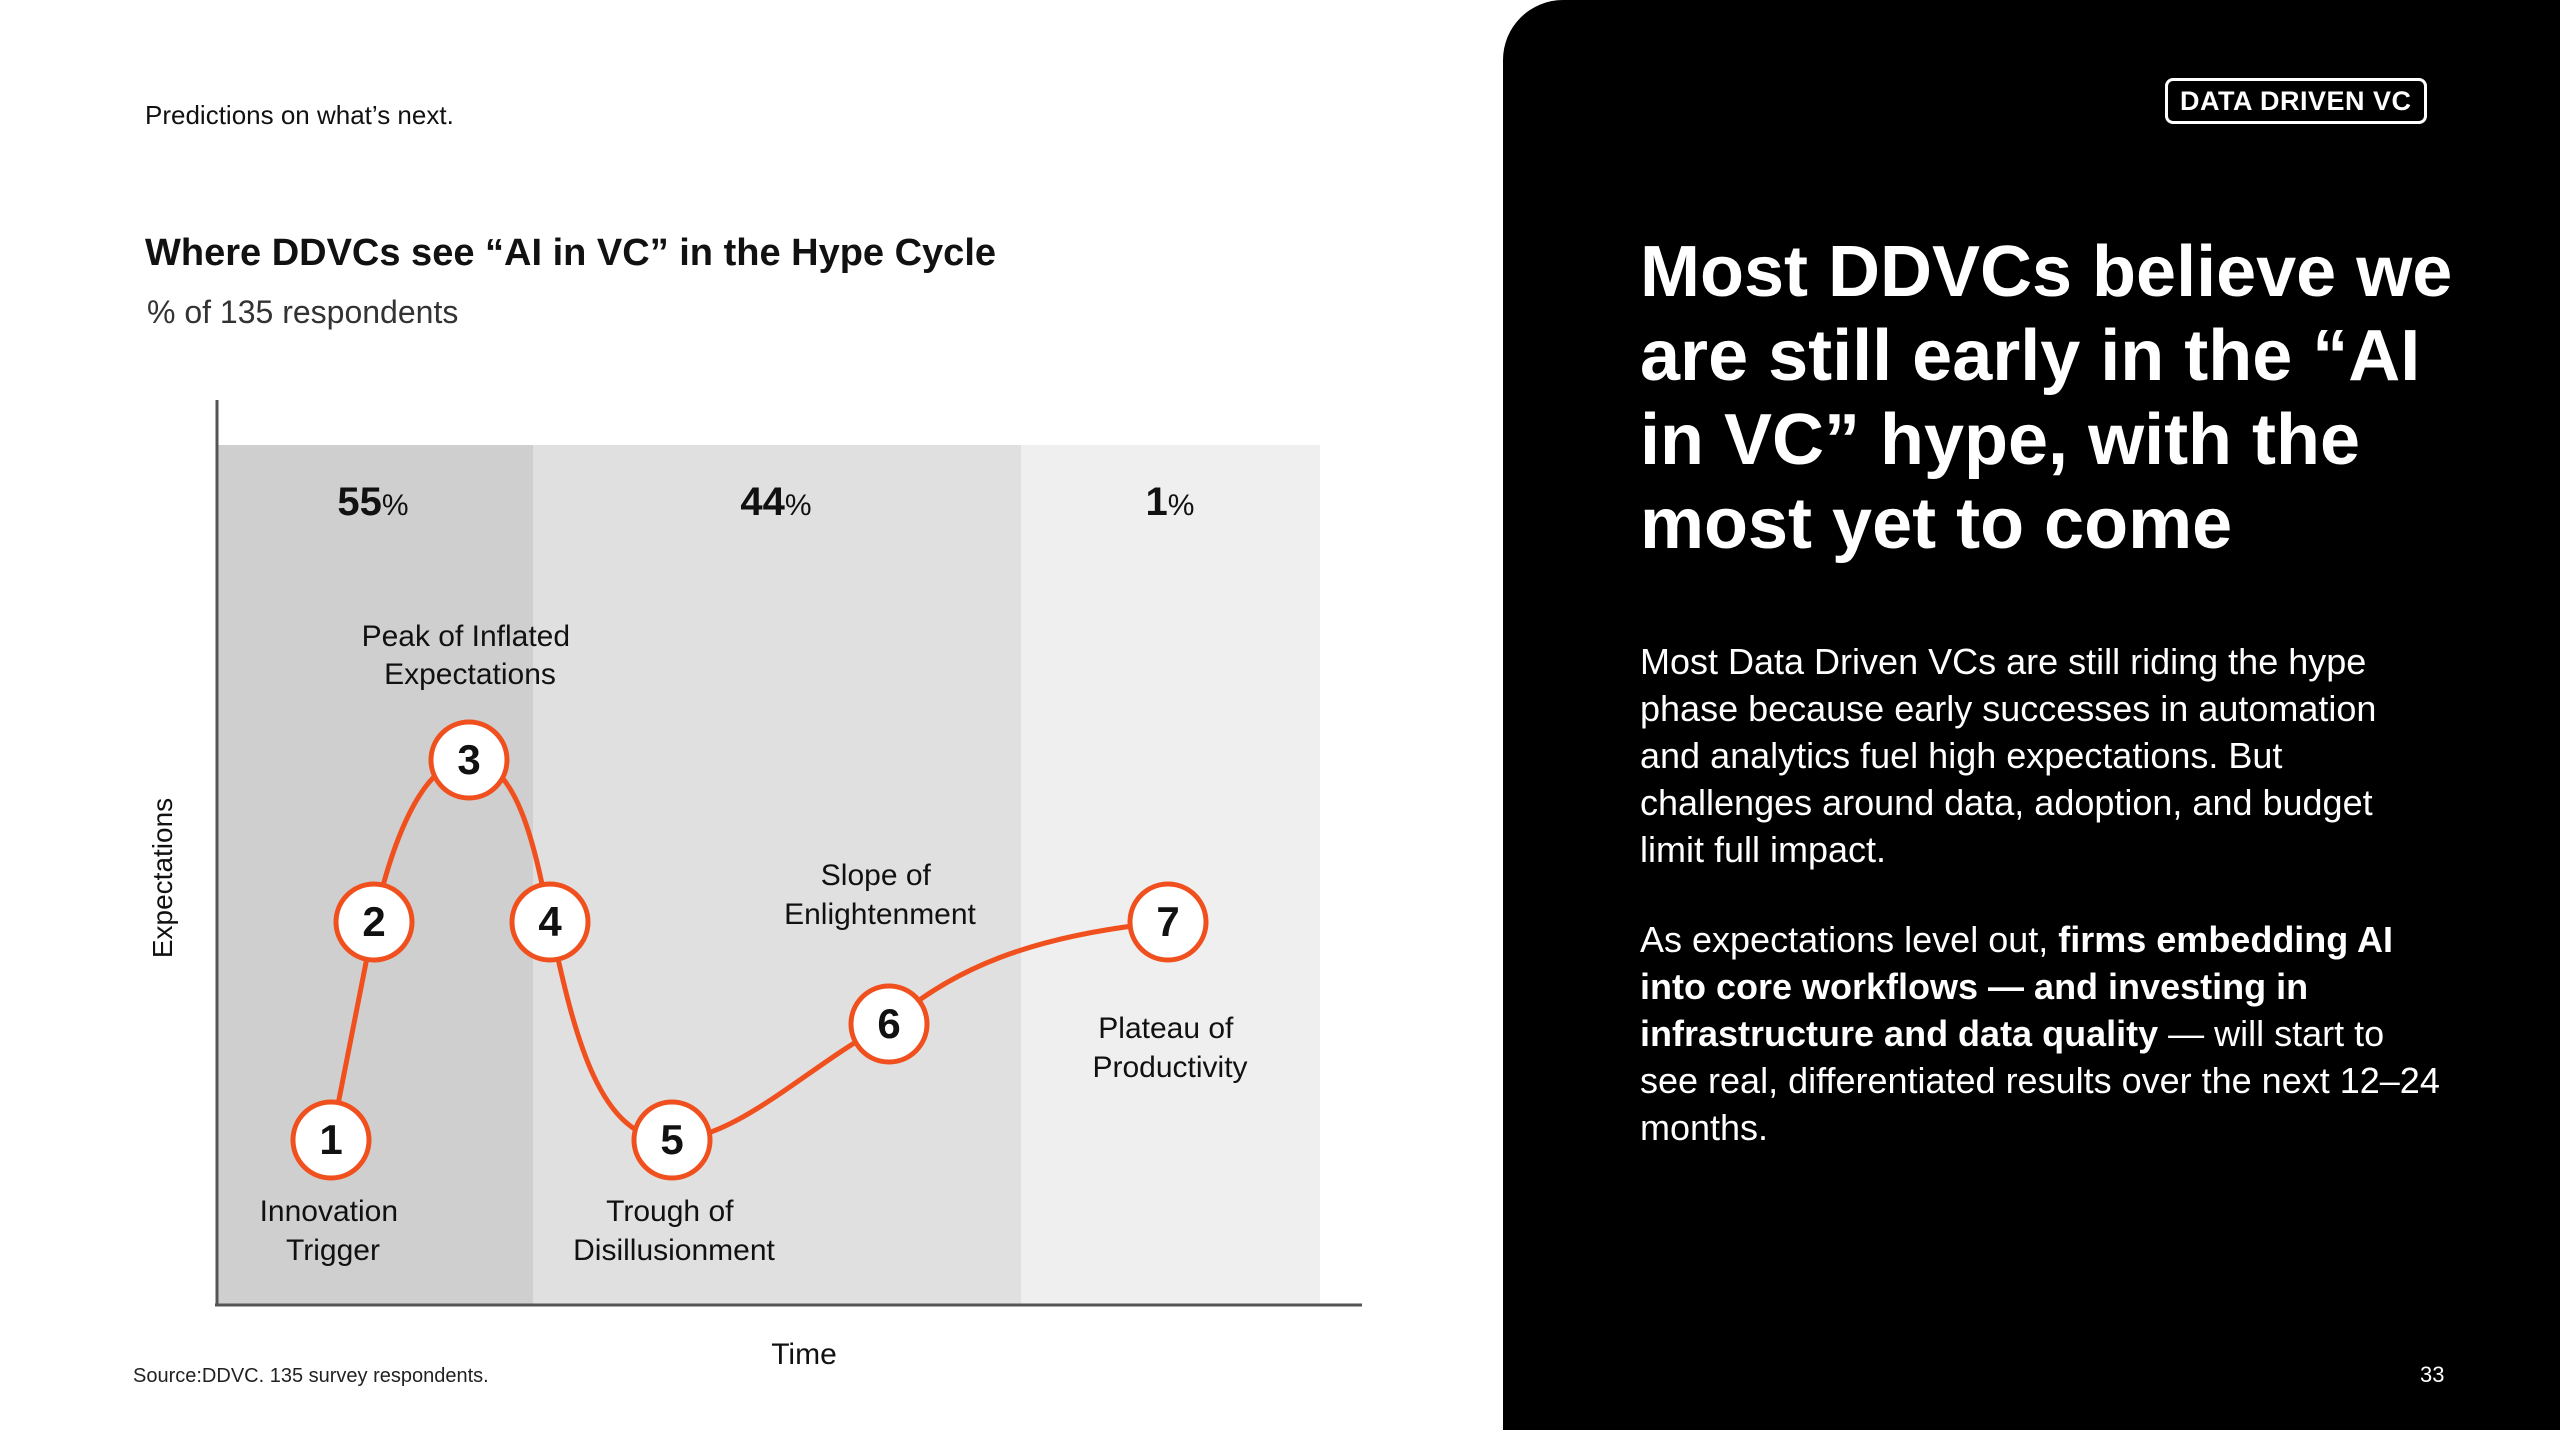 The width and height of the screenshot is (2560, 1430). Describe the element at coordinates (674, 1231) in the screenshot. I see `stage-label-trough: Trough of Disillusionment` at that location.